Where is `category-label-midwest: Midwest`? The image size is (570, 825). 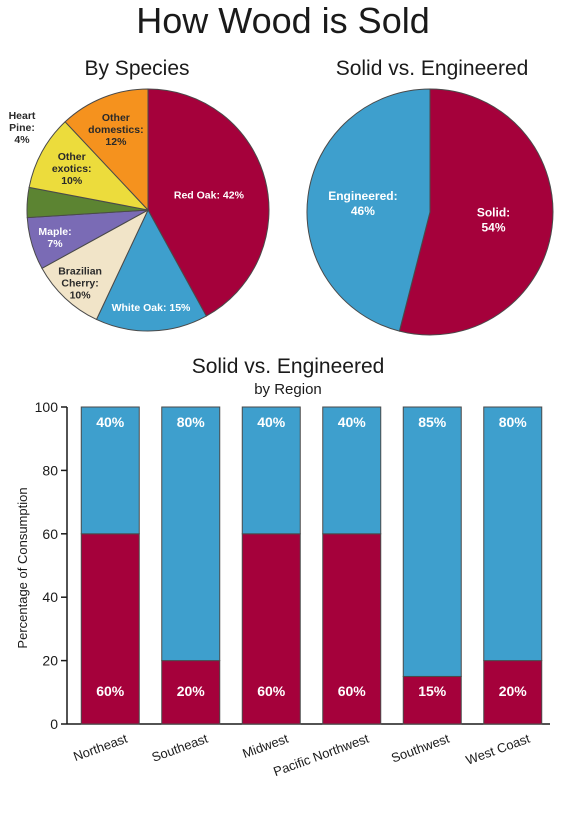
category-label-midwest: Midwest is located at coordinates (265, 746).